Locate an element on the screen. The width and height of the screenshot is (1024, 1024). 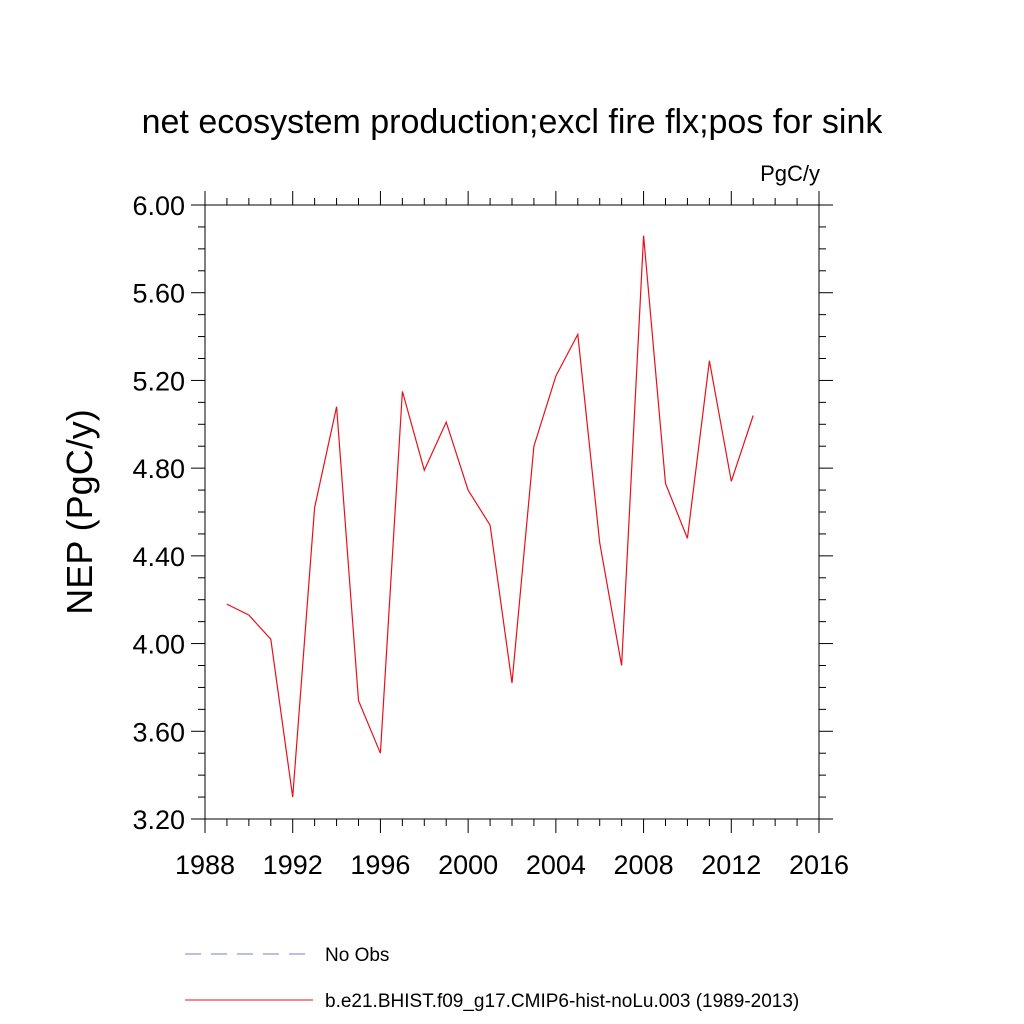
x-tick-label: 2008 is located at coordinates (644, 865).